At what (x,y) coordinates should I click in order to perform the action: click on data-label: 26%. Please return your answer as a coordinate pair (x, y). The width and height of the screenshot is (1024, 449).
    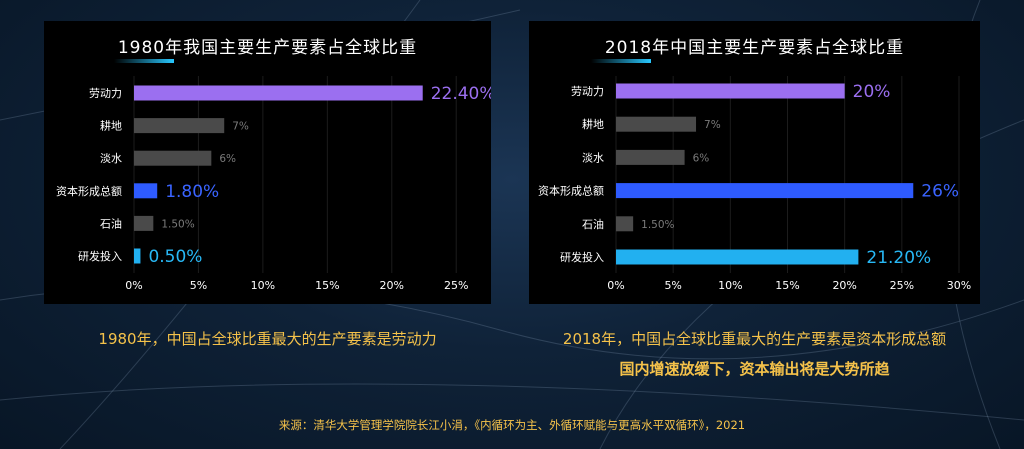
    Looking at the image, I should click on (940, 192).